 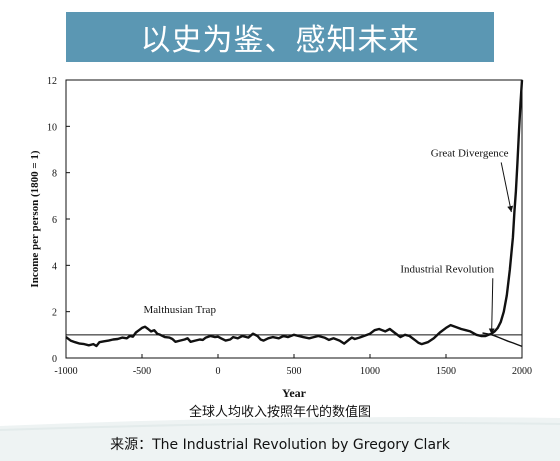 What do you see at coordinates (446, 371) in the screenshot?
I see `x-tick-label: 1500` at bounding box center [446, 371].